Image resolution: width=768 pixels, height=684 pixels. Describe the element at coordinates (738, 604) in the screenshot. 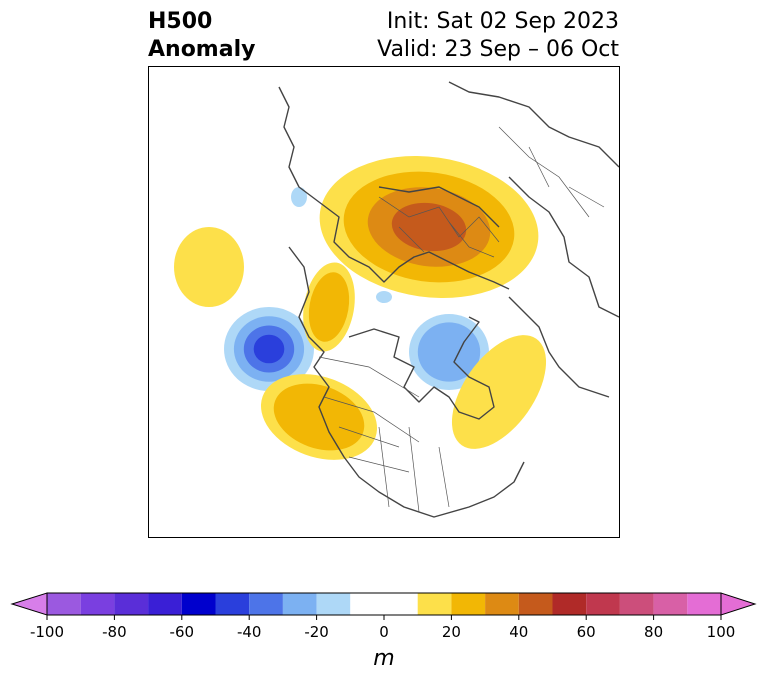

I see `colorbar-over-extension` at that location.